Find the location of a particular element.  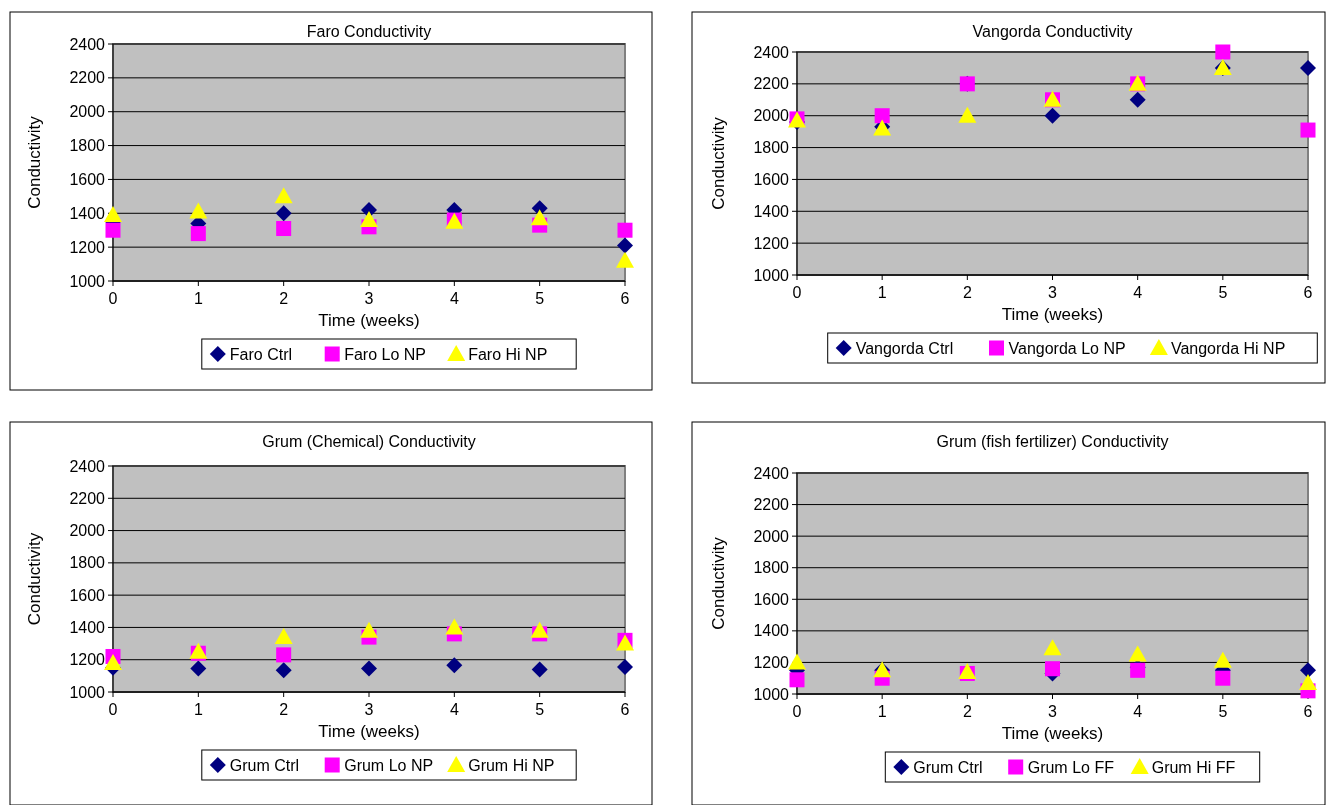

legend-label: Faro Lo NP is located at coordinates (385, 354).